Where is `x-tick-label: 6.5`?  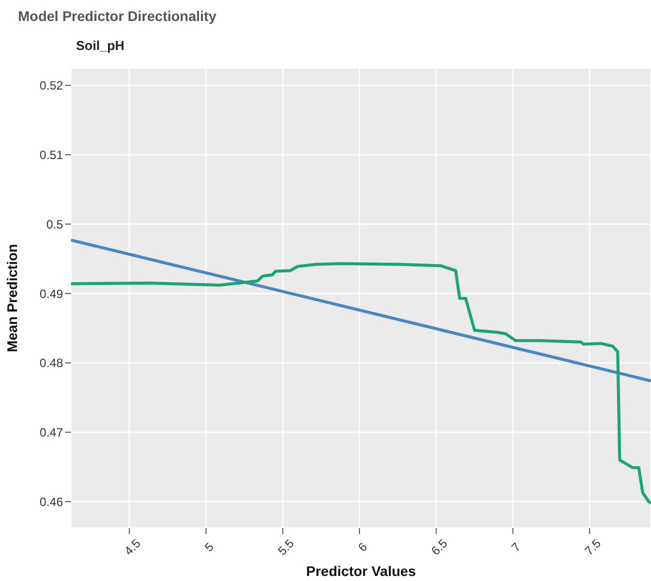
x-tick-label: 6.5 is located at coordinates (439, 547).